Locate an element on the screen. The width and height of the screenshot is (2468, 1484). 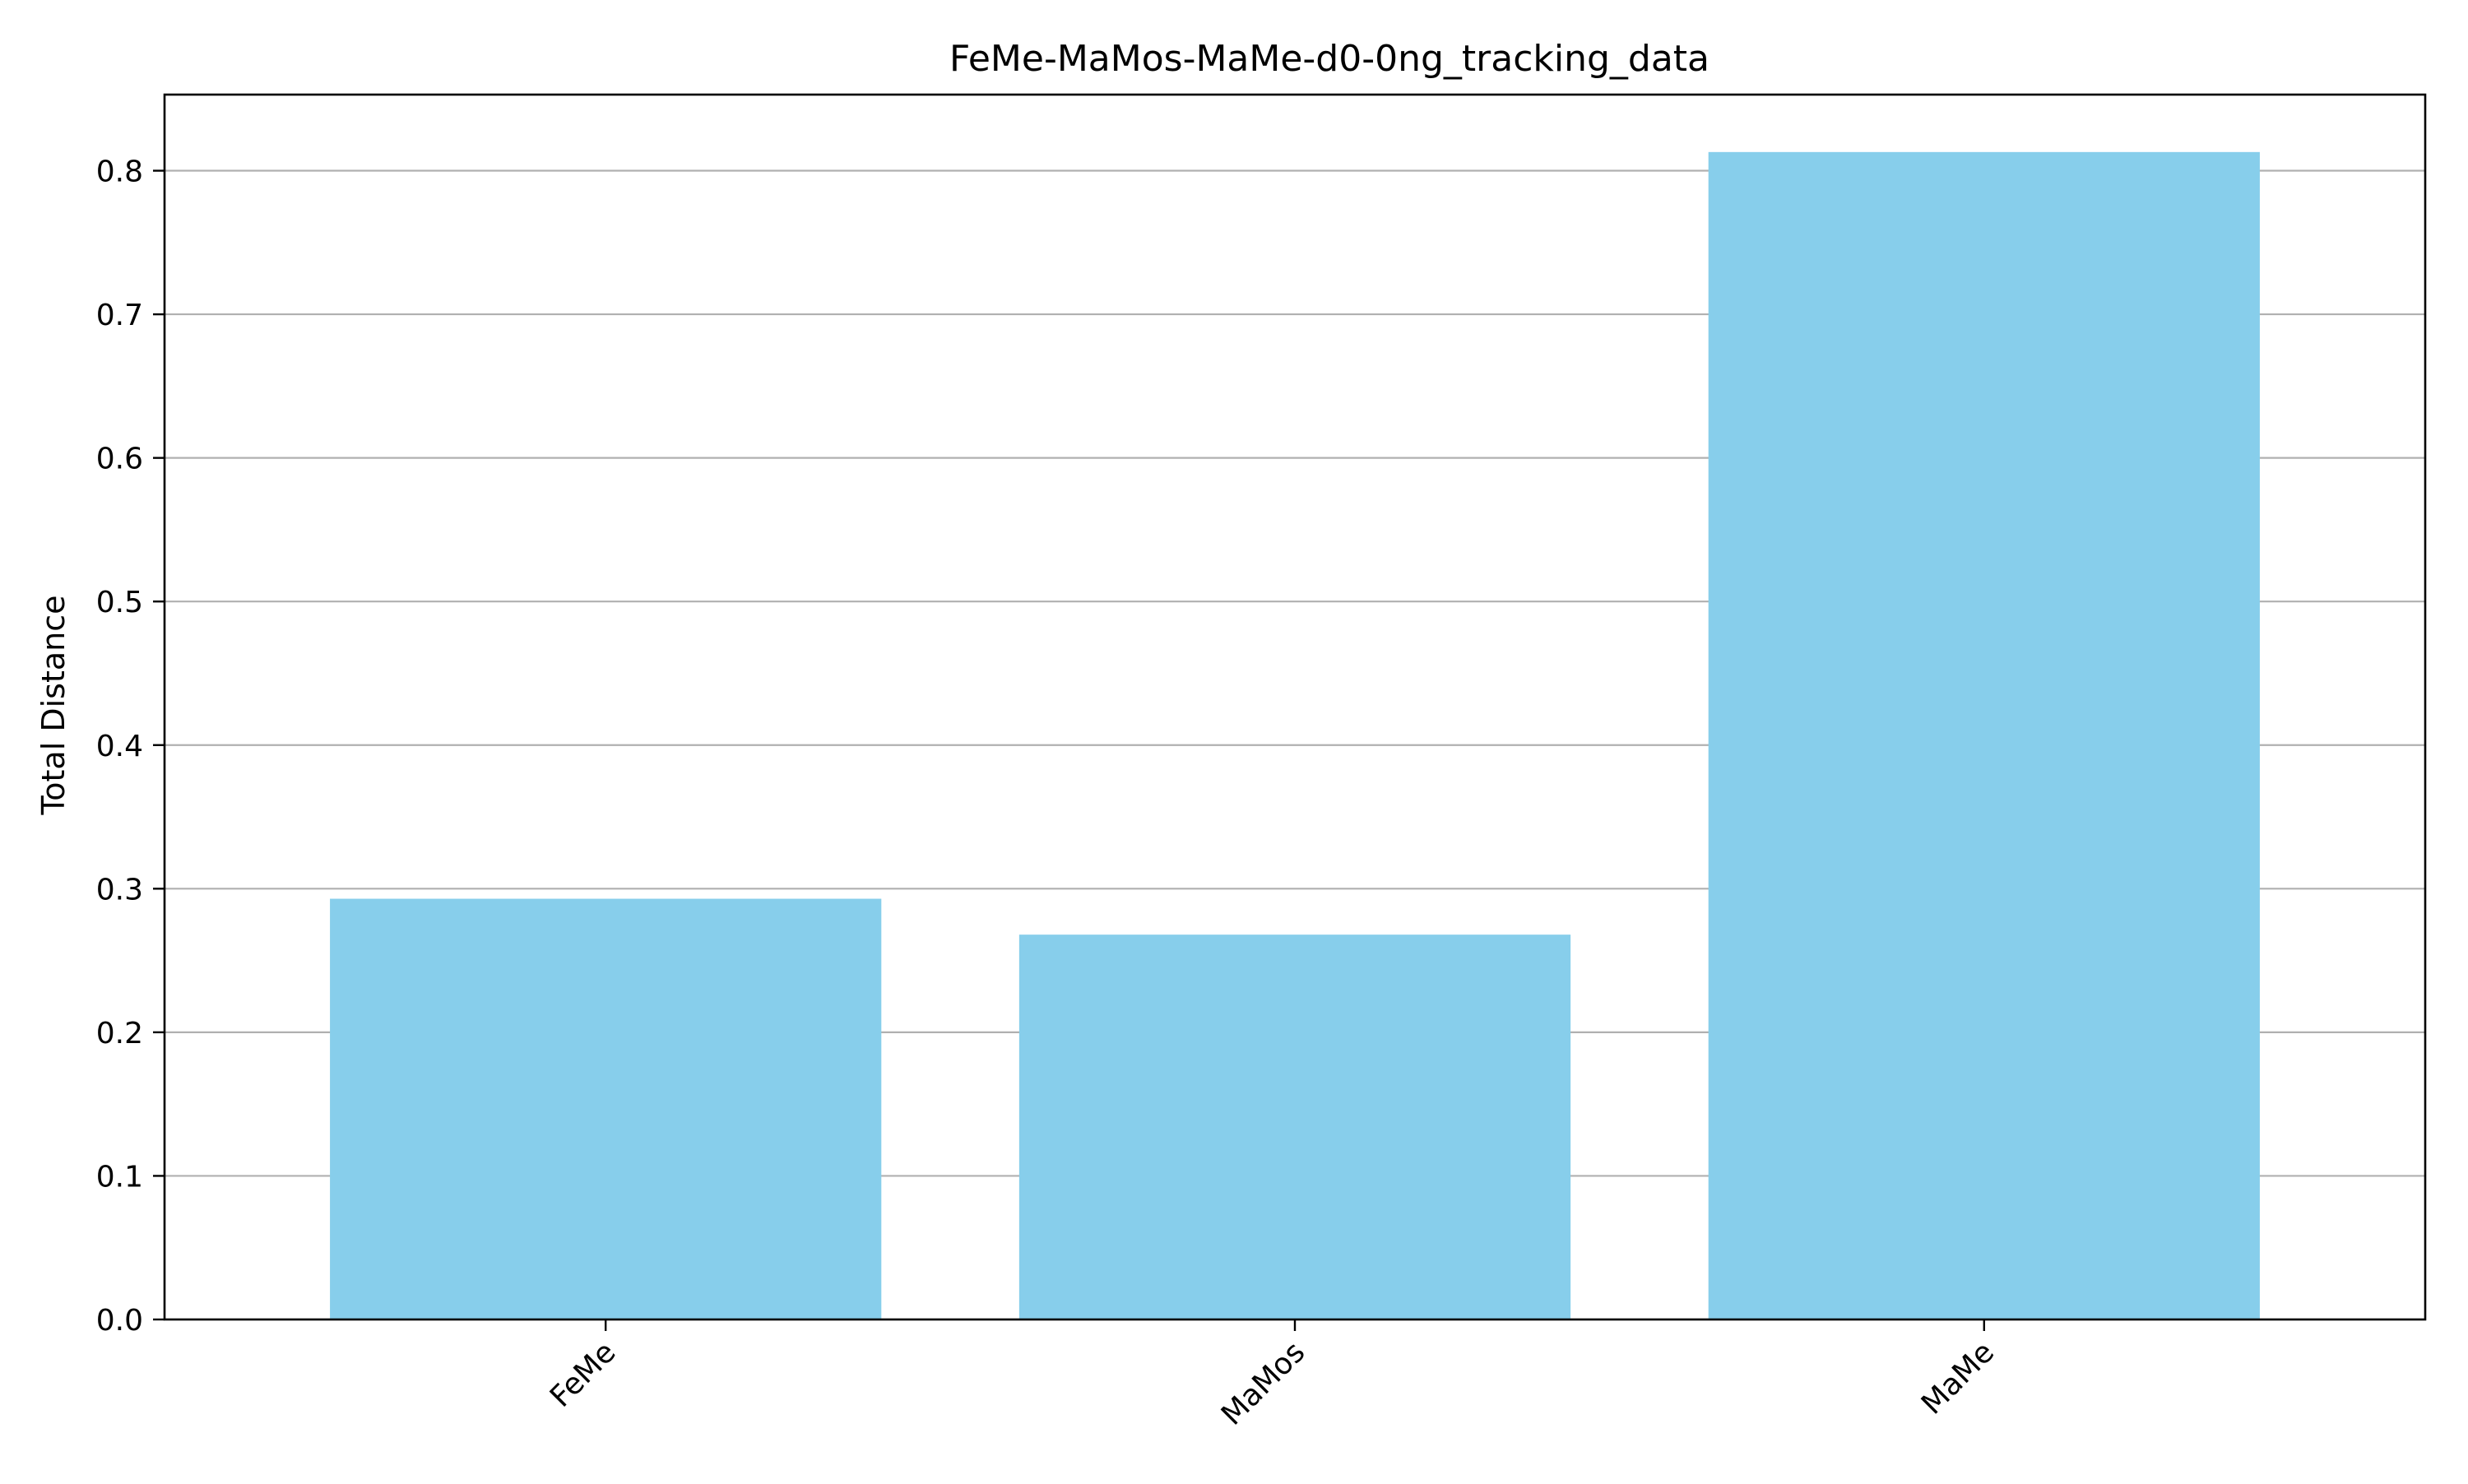
chart-title: FeMe-MaMos-MaMe-d0-0ng_tracking_data is located at coordinates (1329, 59).